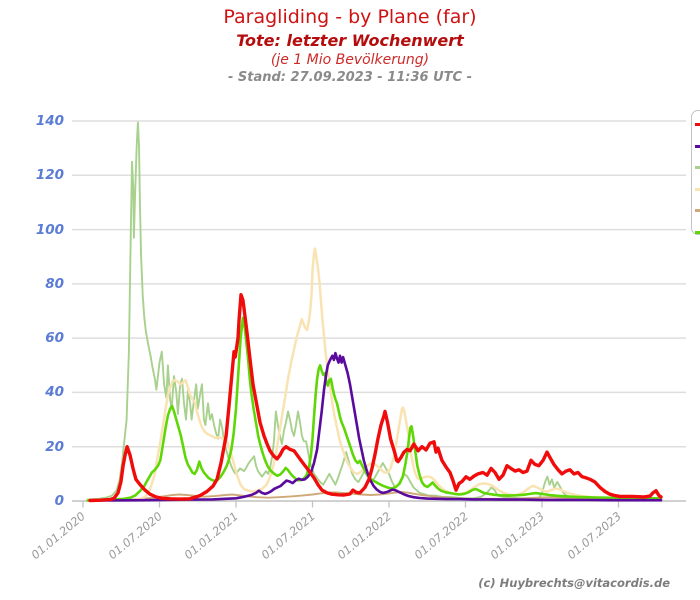 The width and height of the screenshot is (700, 600). Describe the element at coordinates (350, 77) in the screenshot. I see `status-timestamp: - Stand: 27.09.2023 - 11:36 UTC -` at that location.